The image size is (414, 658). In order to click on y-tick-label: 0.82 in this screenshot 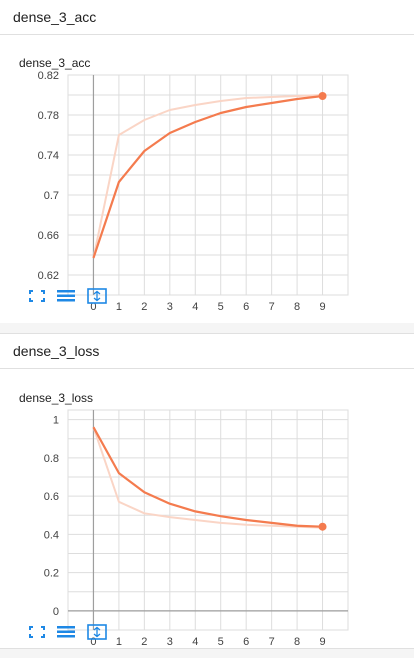, I will do `click(48, 76)`.